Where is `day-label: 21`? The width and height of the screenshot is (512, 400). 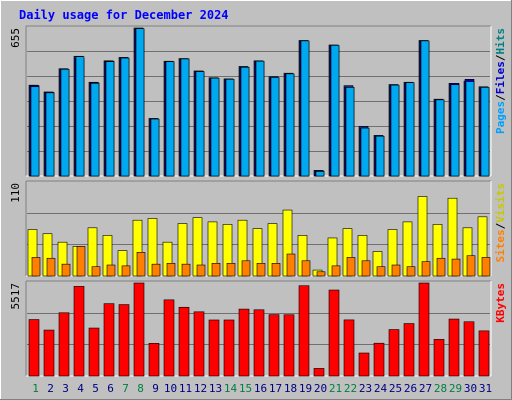 day-label: 21 is located at coordinates (335, 388).